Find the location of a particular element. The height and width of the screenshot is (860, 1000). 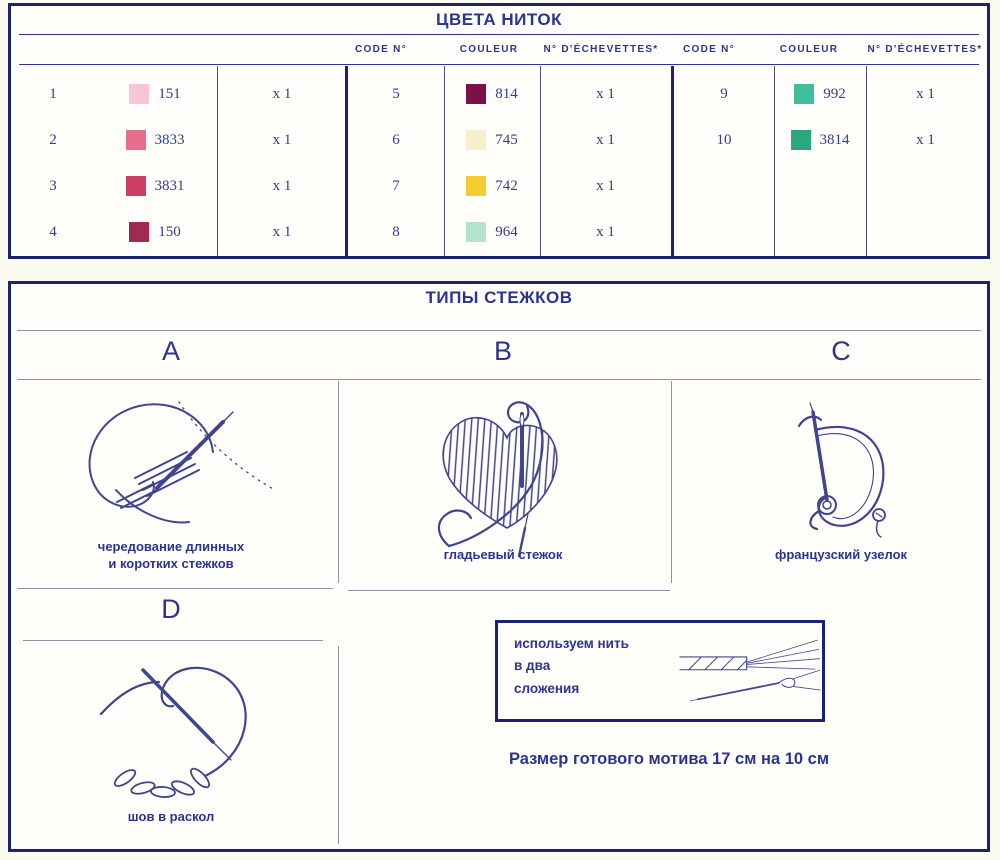

thread-number: 1 is located at coordinates (53, 93).